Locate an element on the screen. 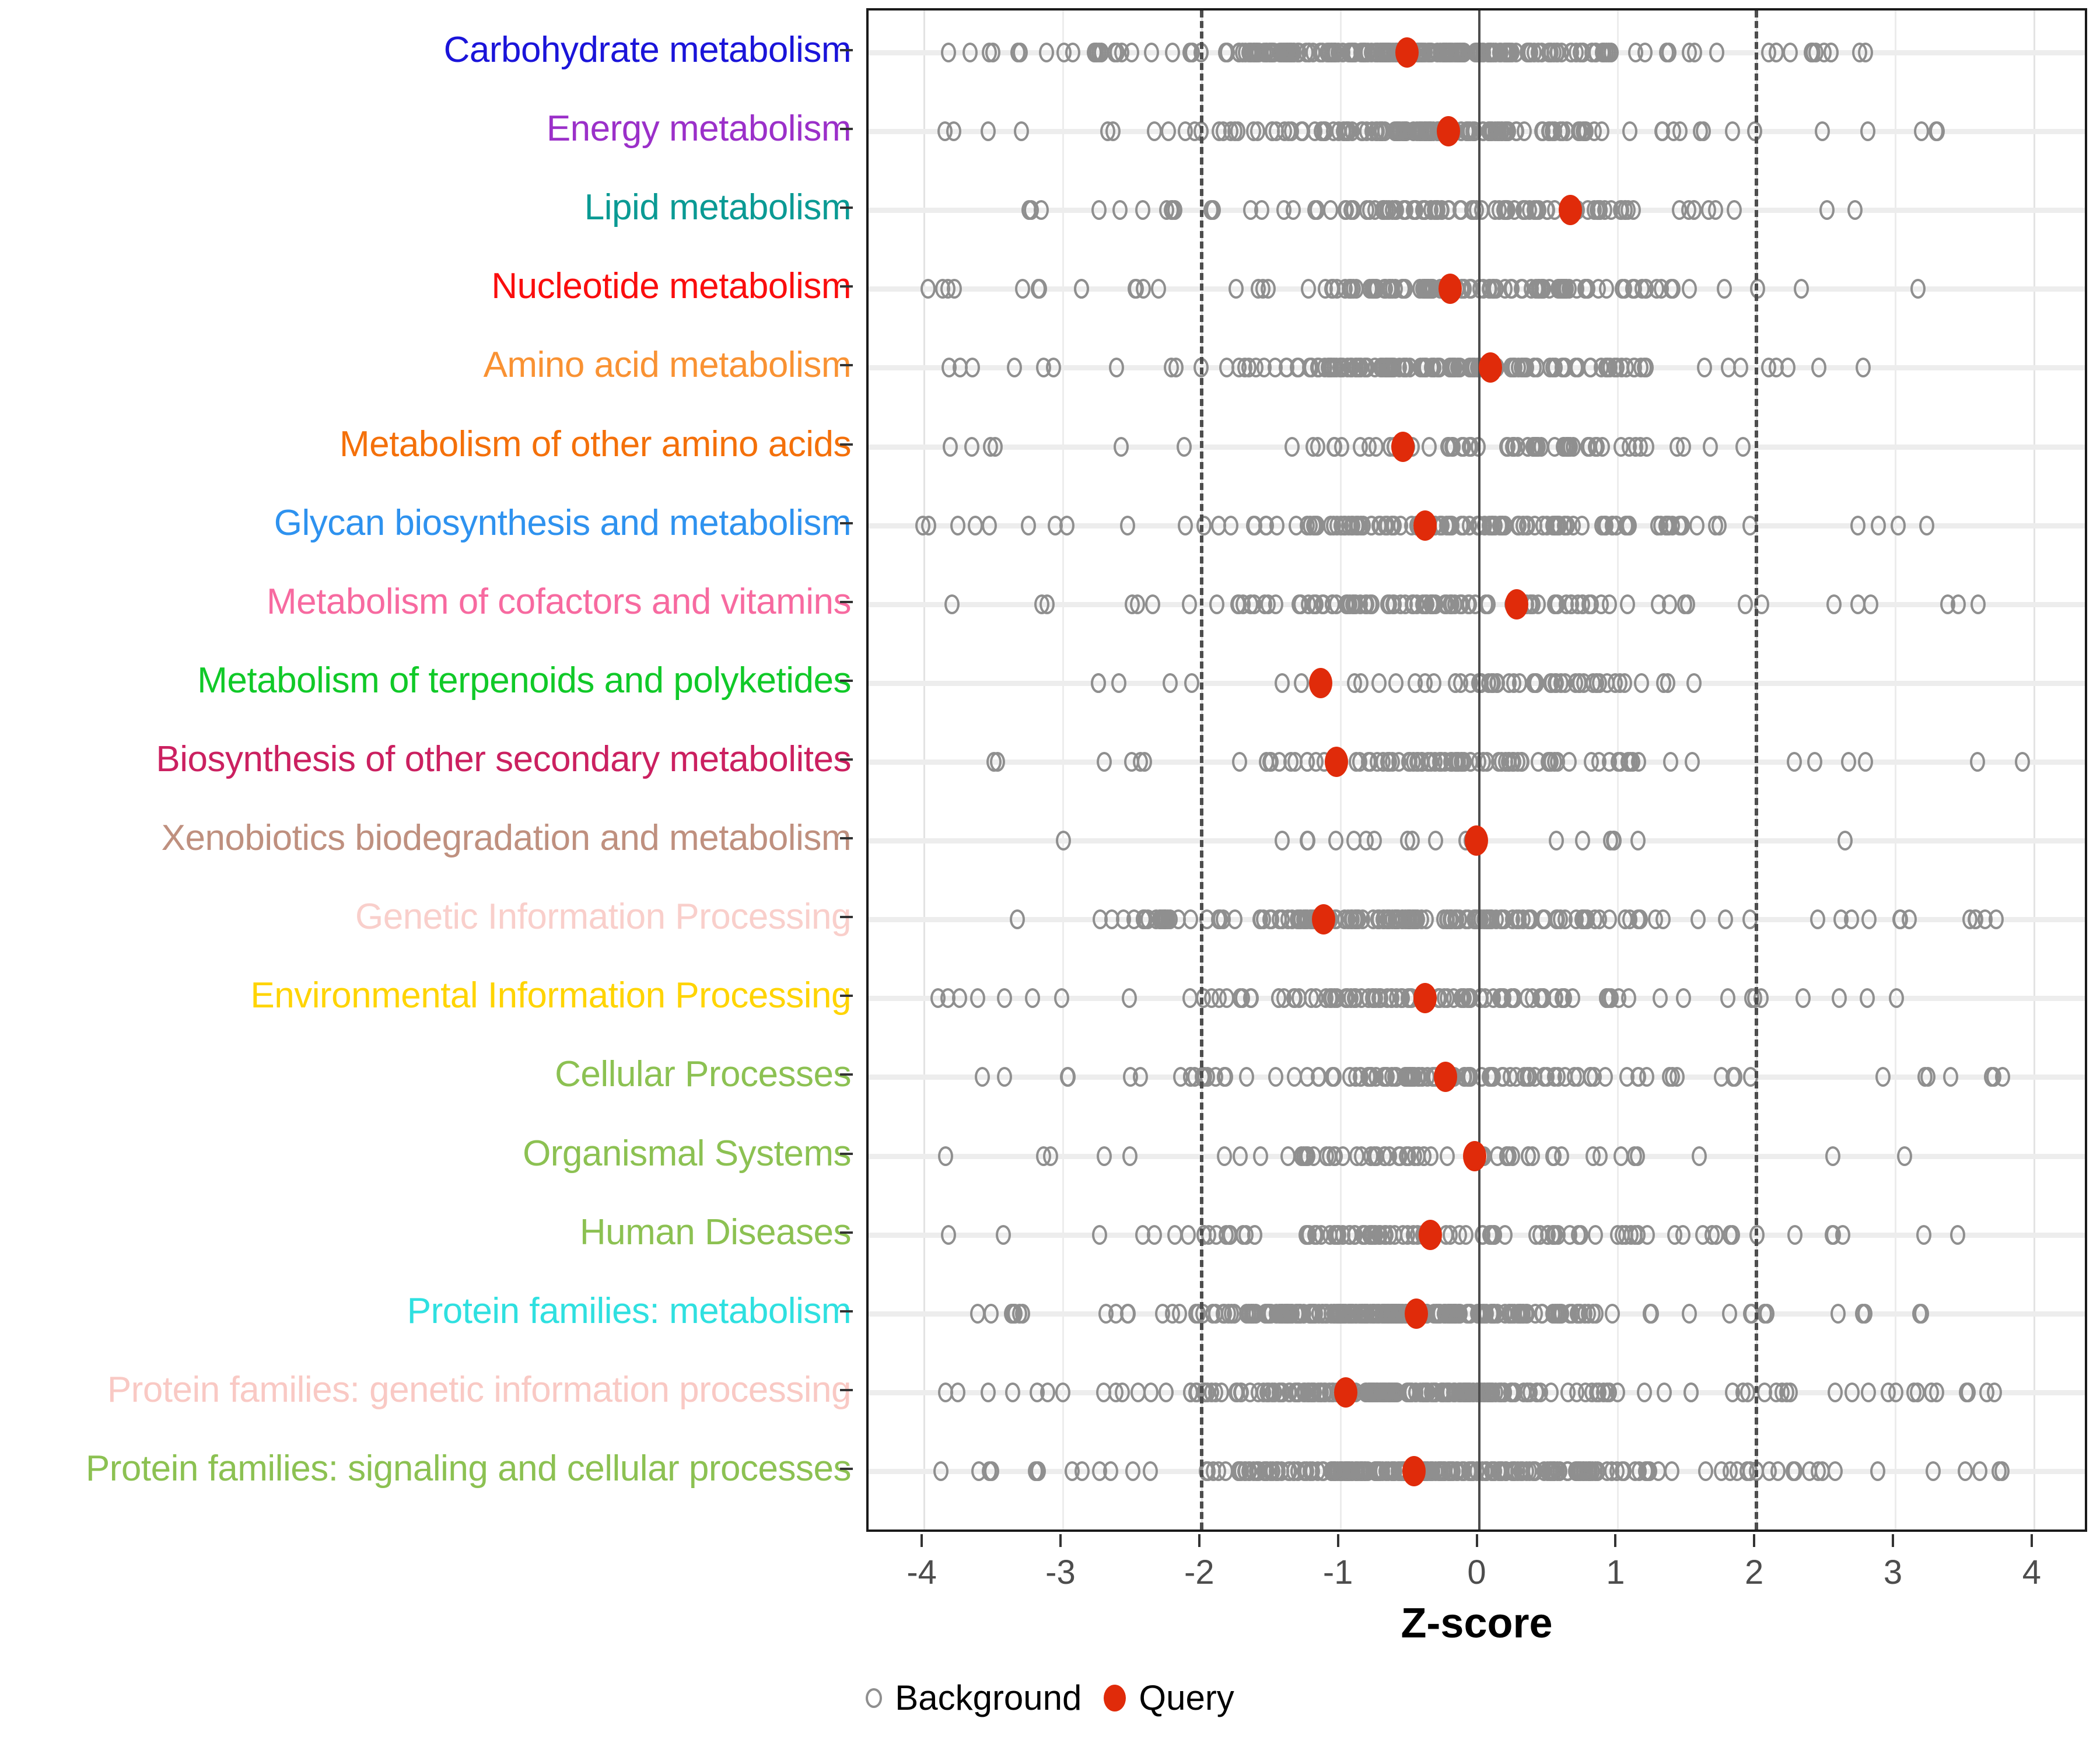 The image size is (2100, 1750). y-axis-label: Nucleotide metabolism is located at coordinates (671, 286).